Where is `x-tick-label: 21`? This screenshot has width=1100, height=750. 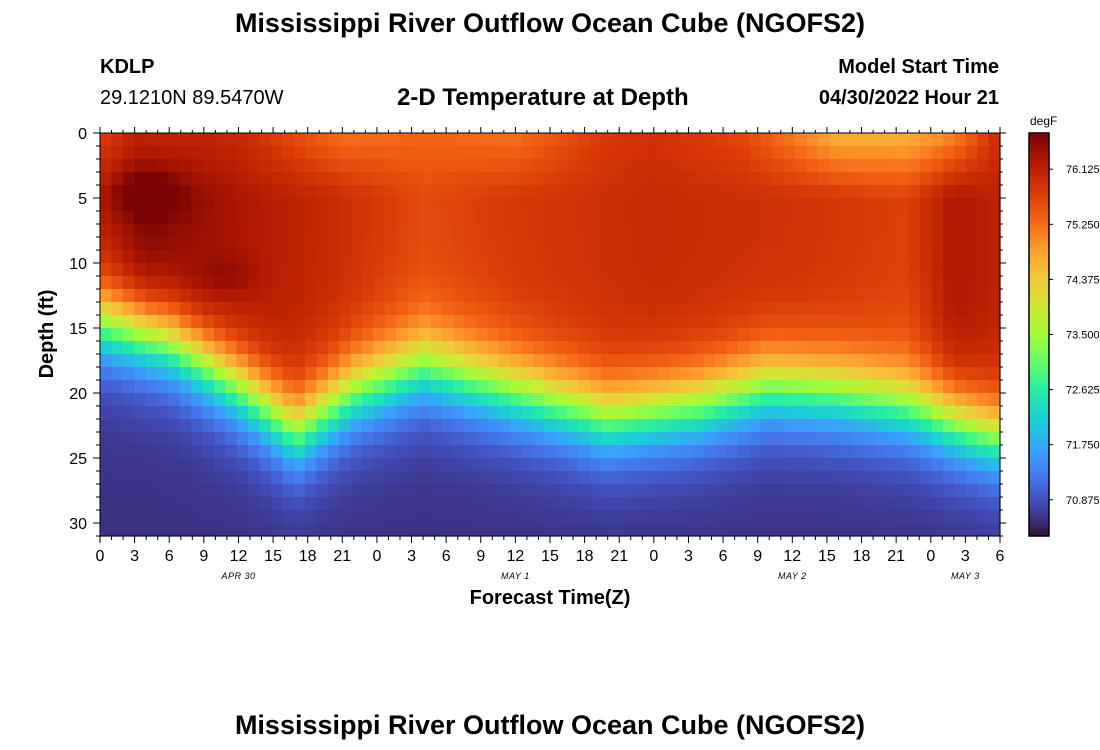 x-tick-label: 21 is located at coordinates (619, 556).